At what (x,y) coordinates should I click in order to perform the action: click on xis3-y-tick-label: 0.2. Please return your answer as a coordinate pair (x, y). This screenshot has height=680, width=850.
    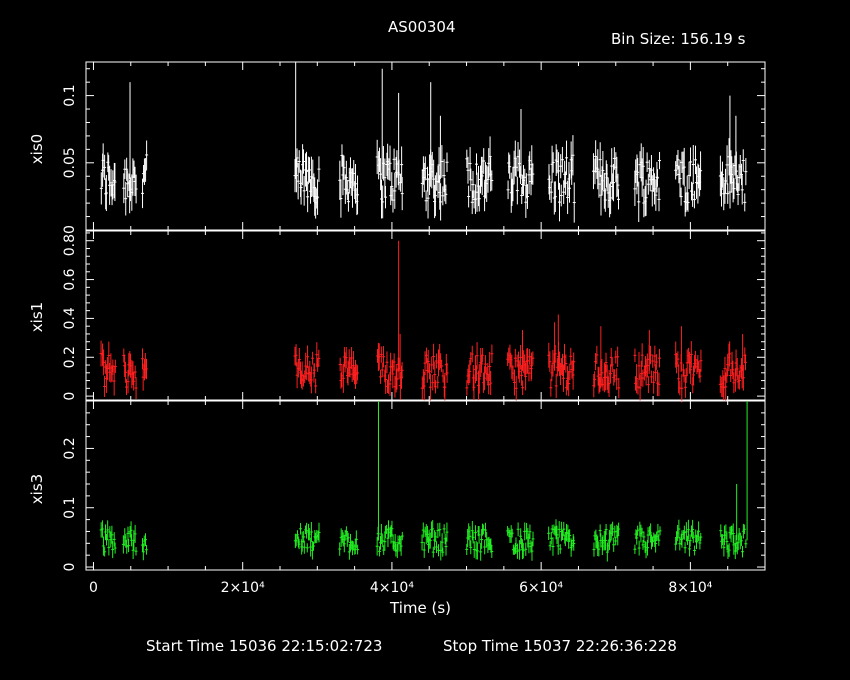
    Looking at the image, I should click on (70, 448).